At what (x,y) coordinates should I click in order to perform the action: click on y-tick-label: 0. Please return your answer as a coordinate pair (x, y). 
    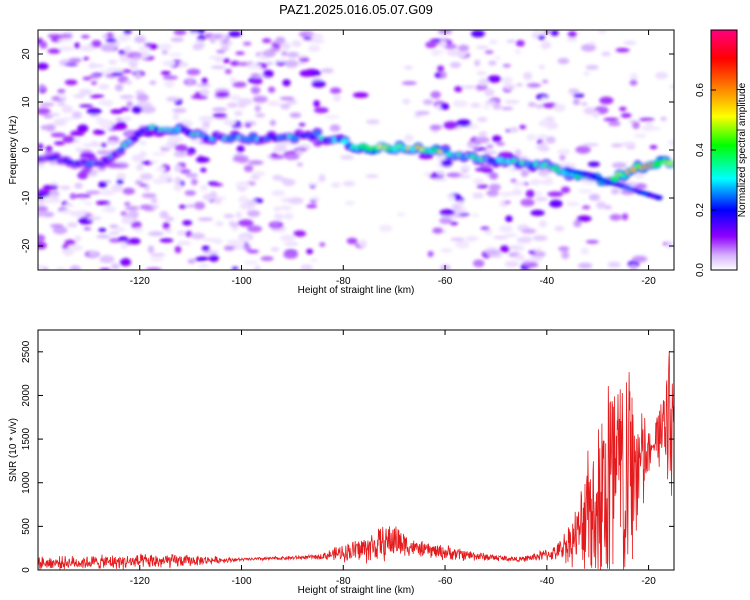
    Looking at the image, I should click on (26, 150).